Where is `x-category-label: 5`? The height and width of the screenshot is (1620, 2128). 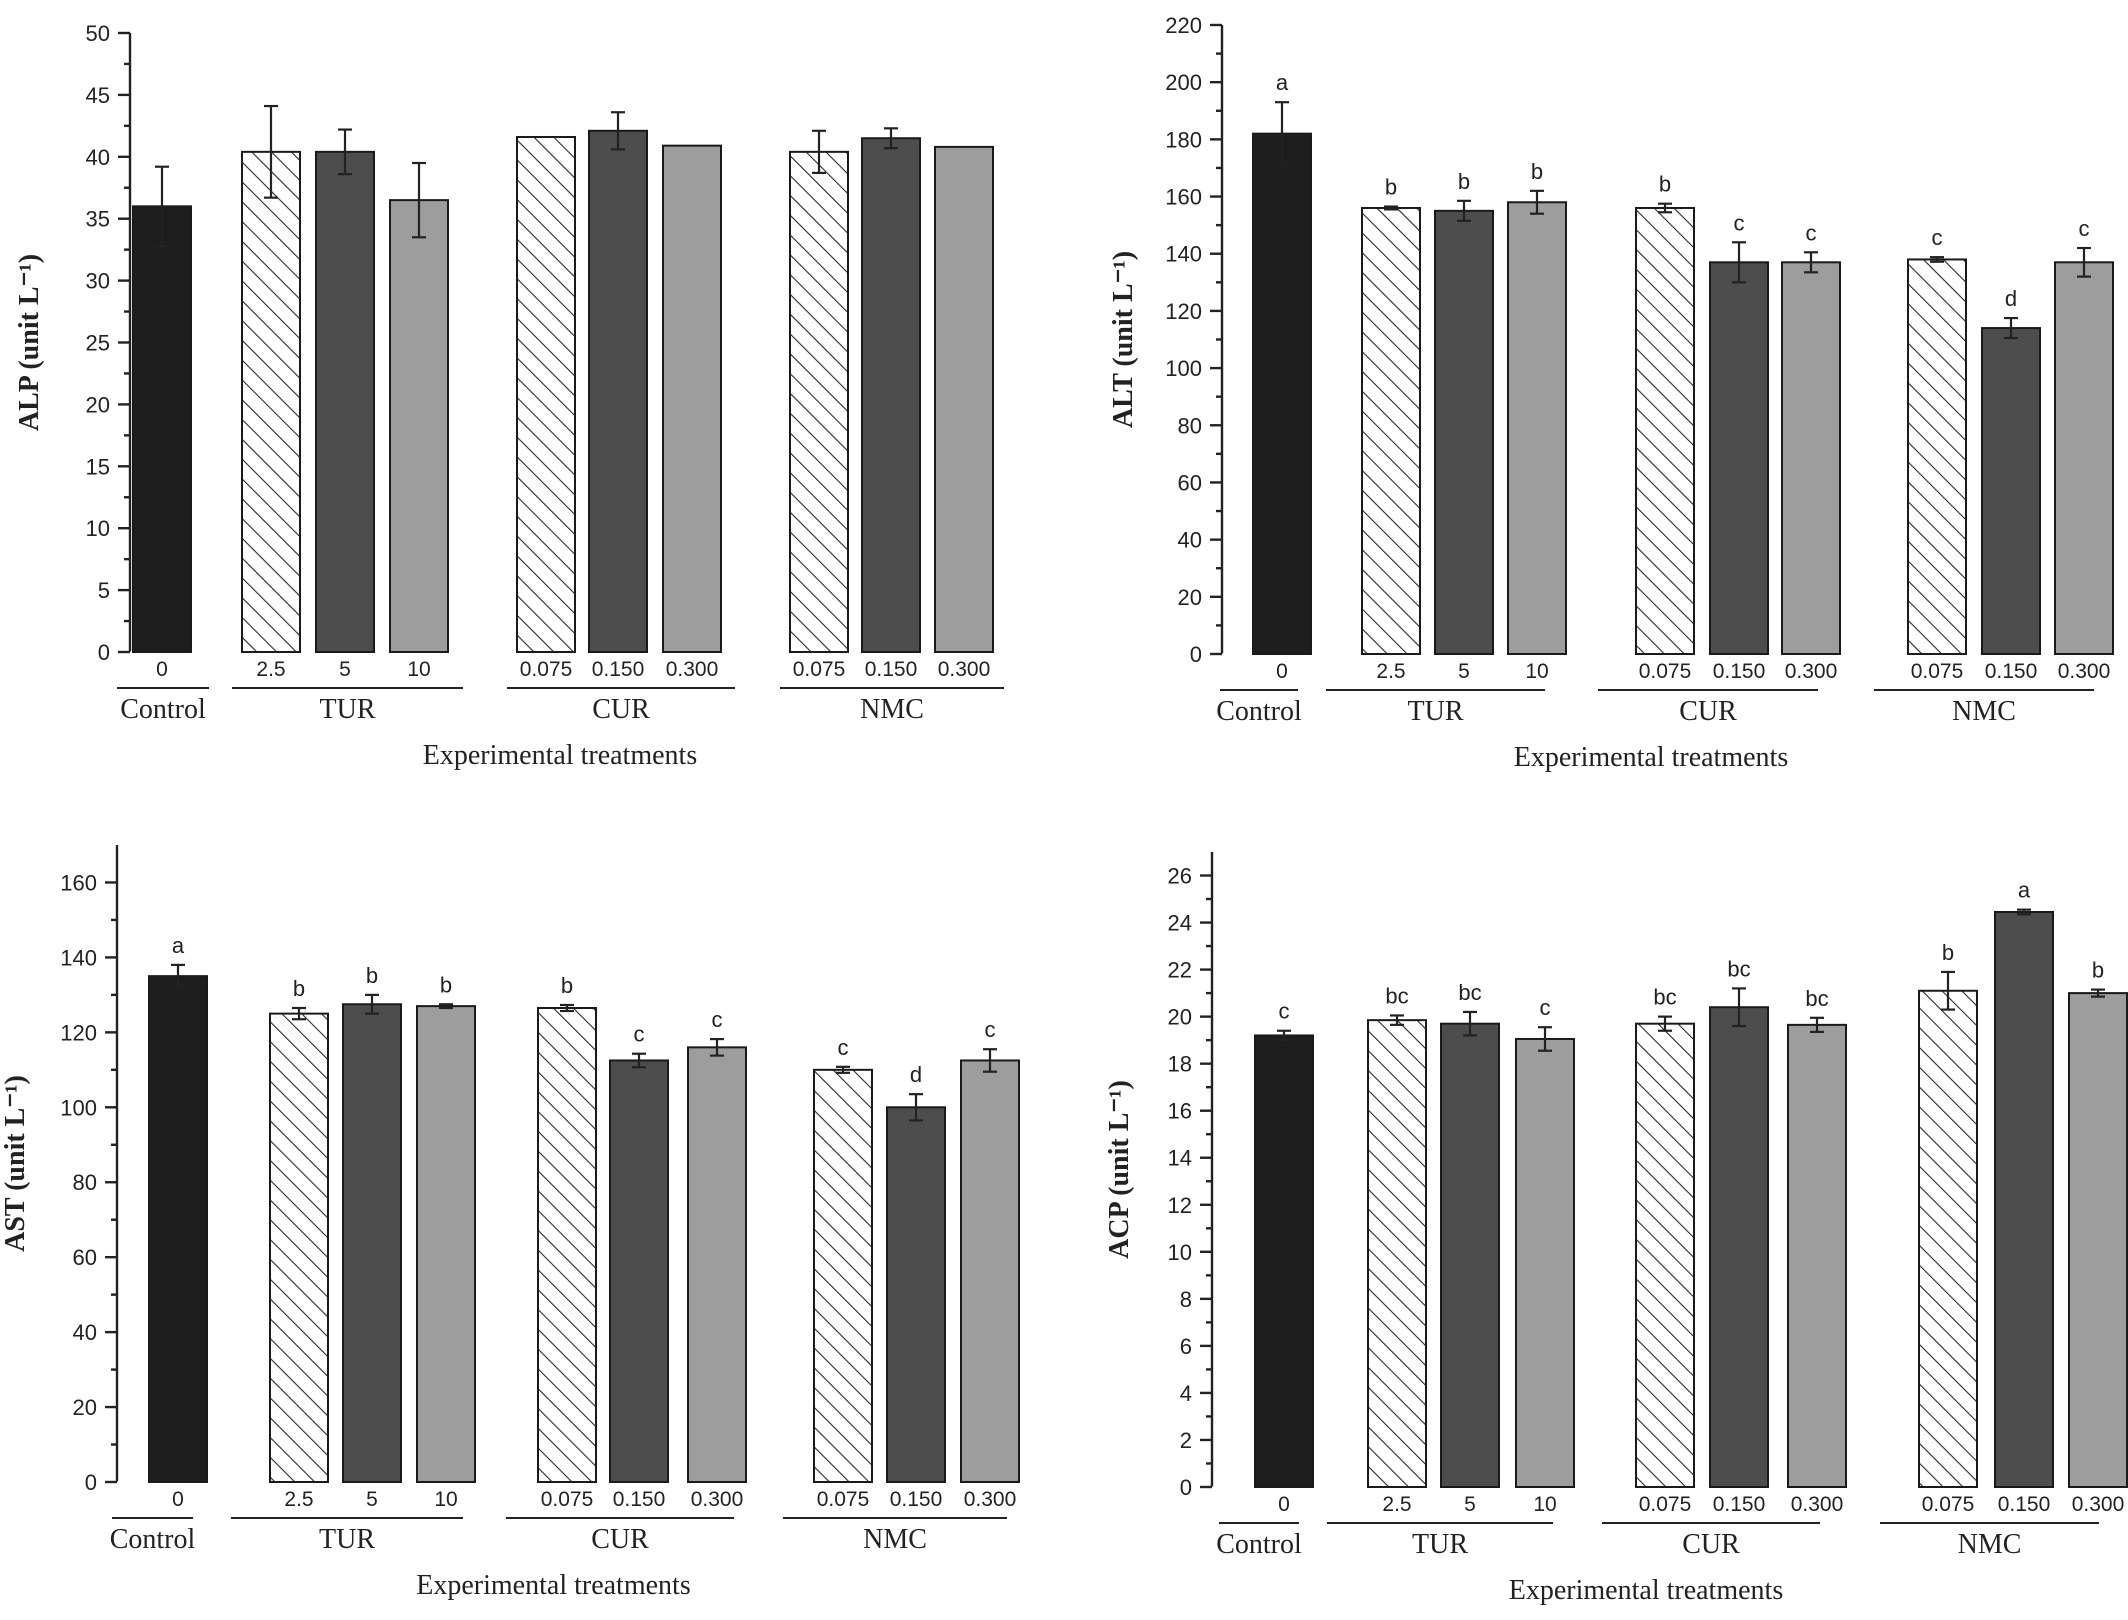
x-category-label: 5 is located at coordinates (372, 1499).